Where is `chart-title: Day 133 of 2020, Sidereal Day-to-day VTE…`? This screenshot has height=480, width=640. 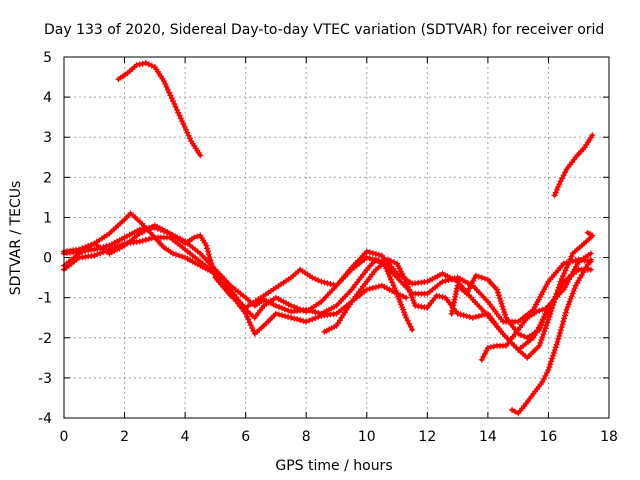
chart-title: Day 133 of 2020, Sidereal Day-to-day VTE… is located at coordinates (324, 30).